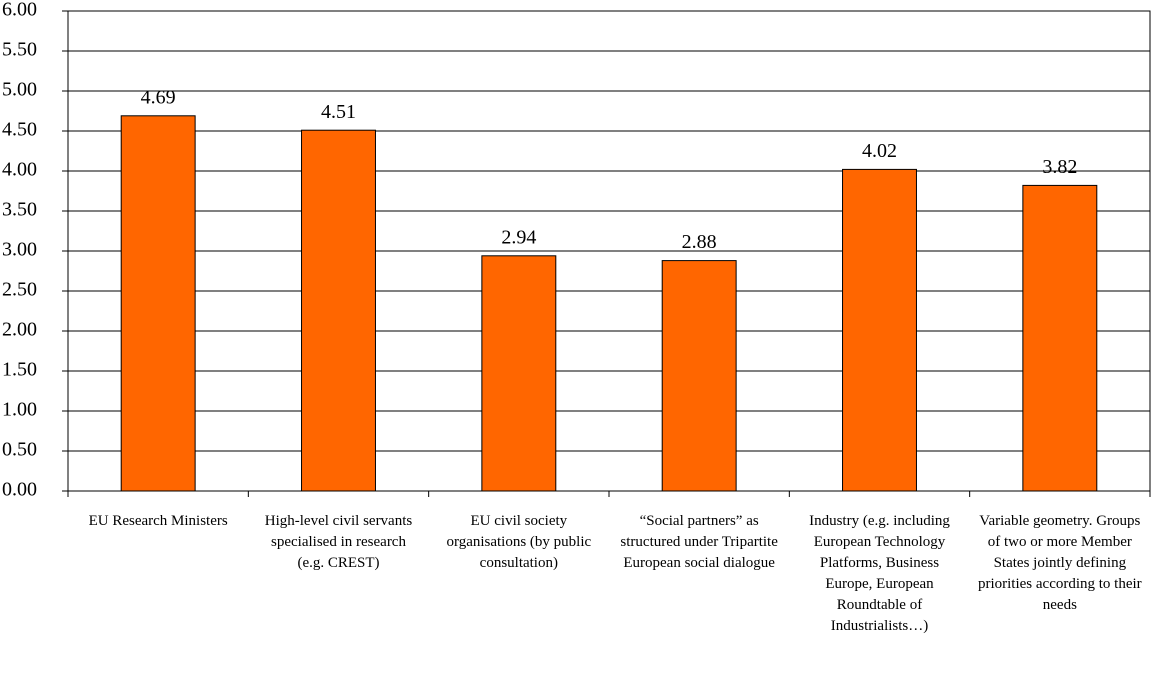  What do you see at coordinates (19, 290) in the screenshot?
I see `y-tick-label: 2.50` at bounding box center [19, 290].